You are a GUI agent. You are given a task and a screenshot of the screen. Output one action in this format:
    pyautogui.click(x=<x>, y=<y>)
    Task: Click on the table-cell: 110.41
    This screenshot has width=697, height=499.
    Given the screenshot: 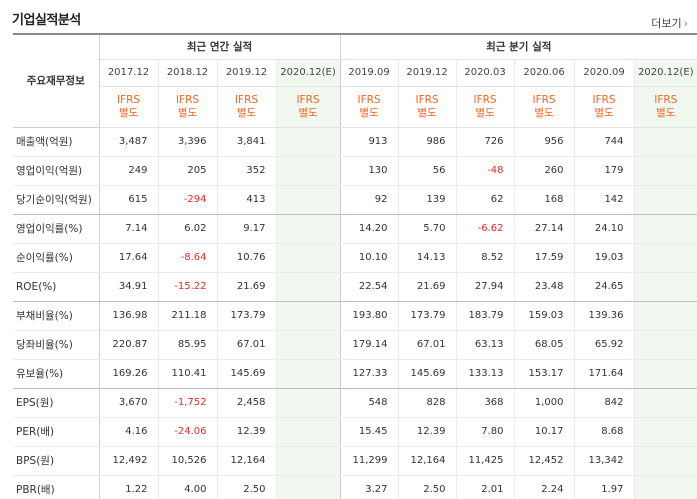 What is the action you would take?
    pyautogui.click(x=187, y=374)
    